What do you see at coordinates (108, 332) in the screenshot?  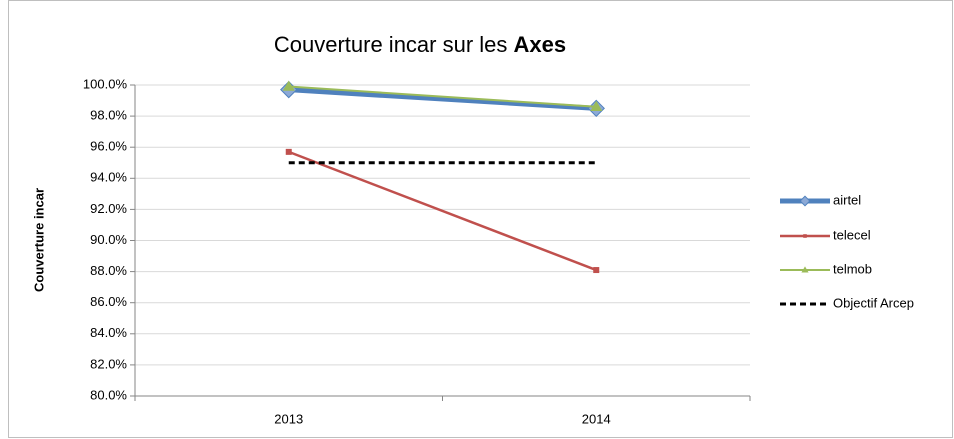 I see `y-tick-label: 84.0%` at bounding box center [108, 332].